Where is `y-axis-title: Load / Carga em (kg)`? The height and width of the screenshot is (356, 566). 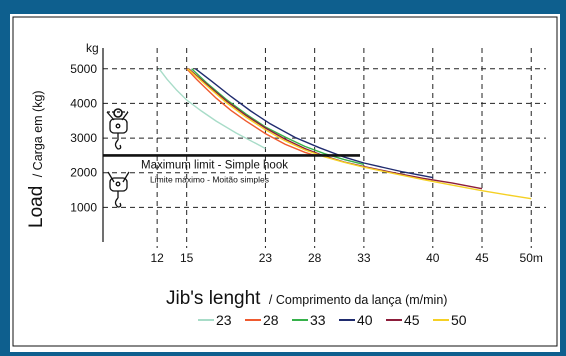
y-axis-title: Load / Carga em (kg) is located at coordinates (36, 159).